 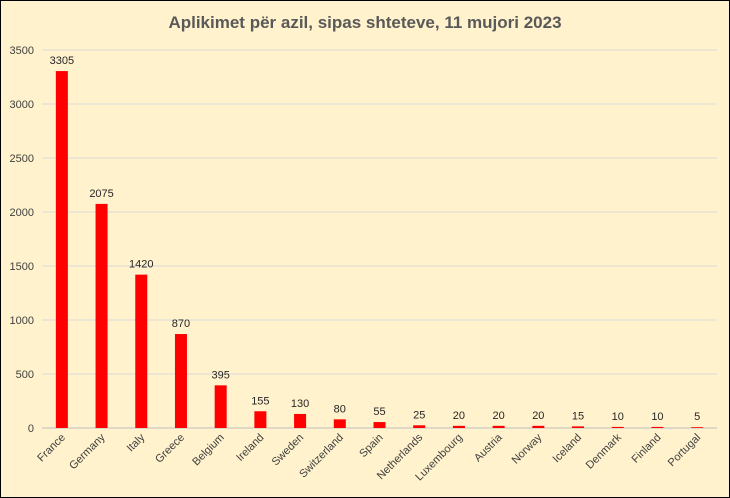 What do you see at coordinates (22, 267) in the screenshot?
I see `y-tick-label: 1500` at bounding box center [22, 267].